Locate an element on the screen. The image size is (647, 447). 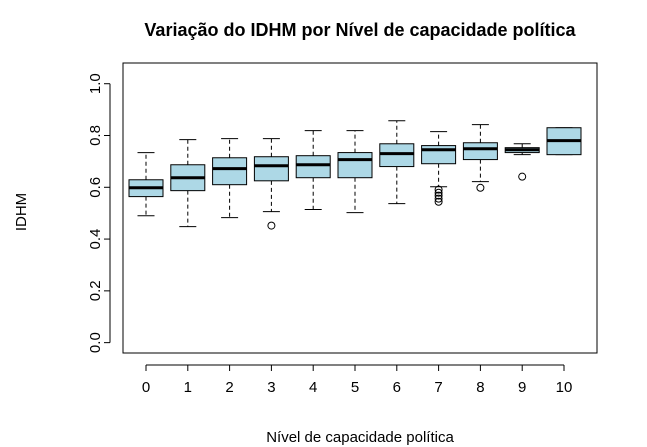
x-tick-label: 7 is located at coordinates (438, 387).